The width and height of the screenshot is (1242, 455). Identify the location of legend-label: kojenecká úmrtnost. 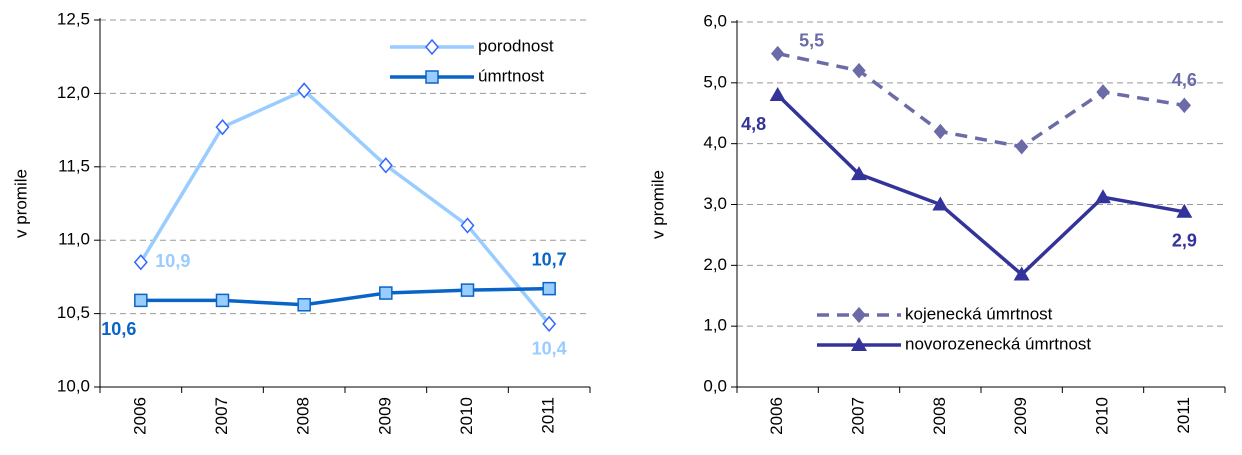
(979, 313).